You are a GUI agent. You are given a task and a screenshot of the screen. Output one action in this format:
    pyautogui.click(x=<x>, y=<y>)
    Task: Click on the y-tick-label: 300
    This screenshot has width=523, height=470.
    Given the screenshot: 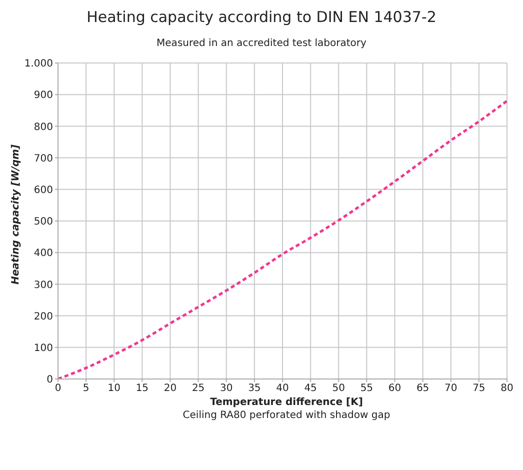 What is the action you would take?
    pyautogui.click(x=43, y=285)
    